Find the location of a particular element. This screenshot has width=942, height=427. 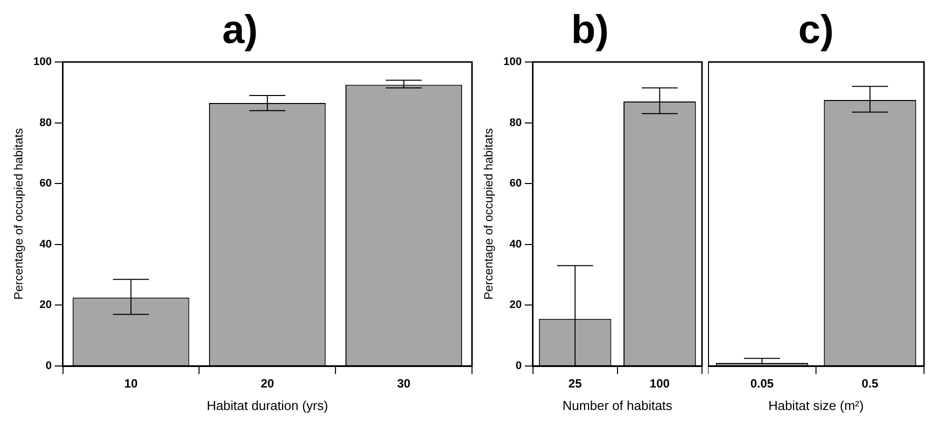

x-tick-label: 20 is located at coordinates (267, 383).